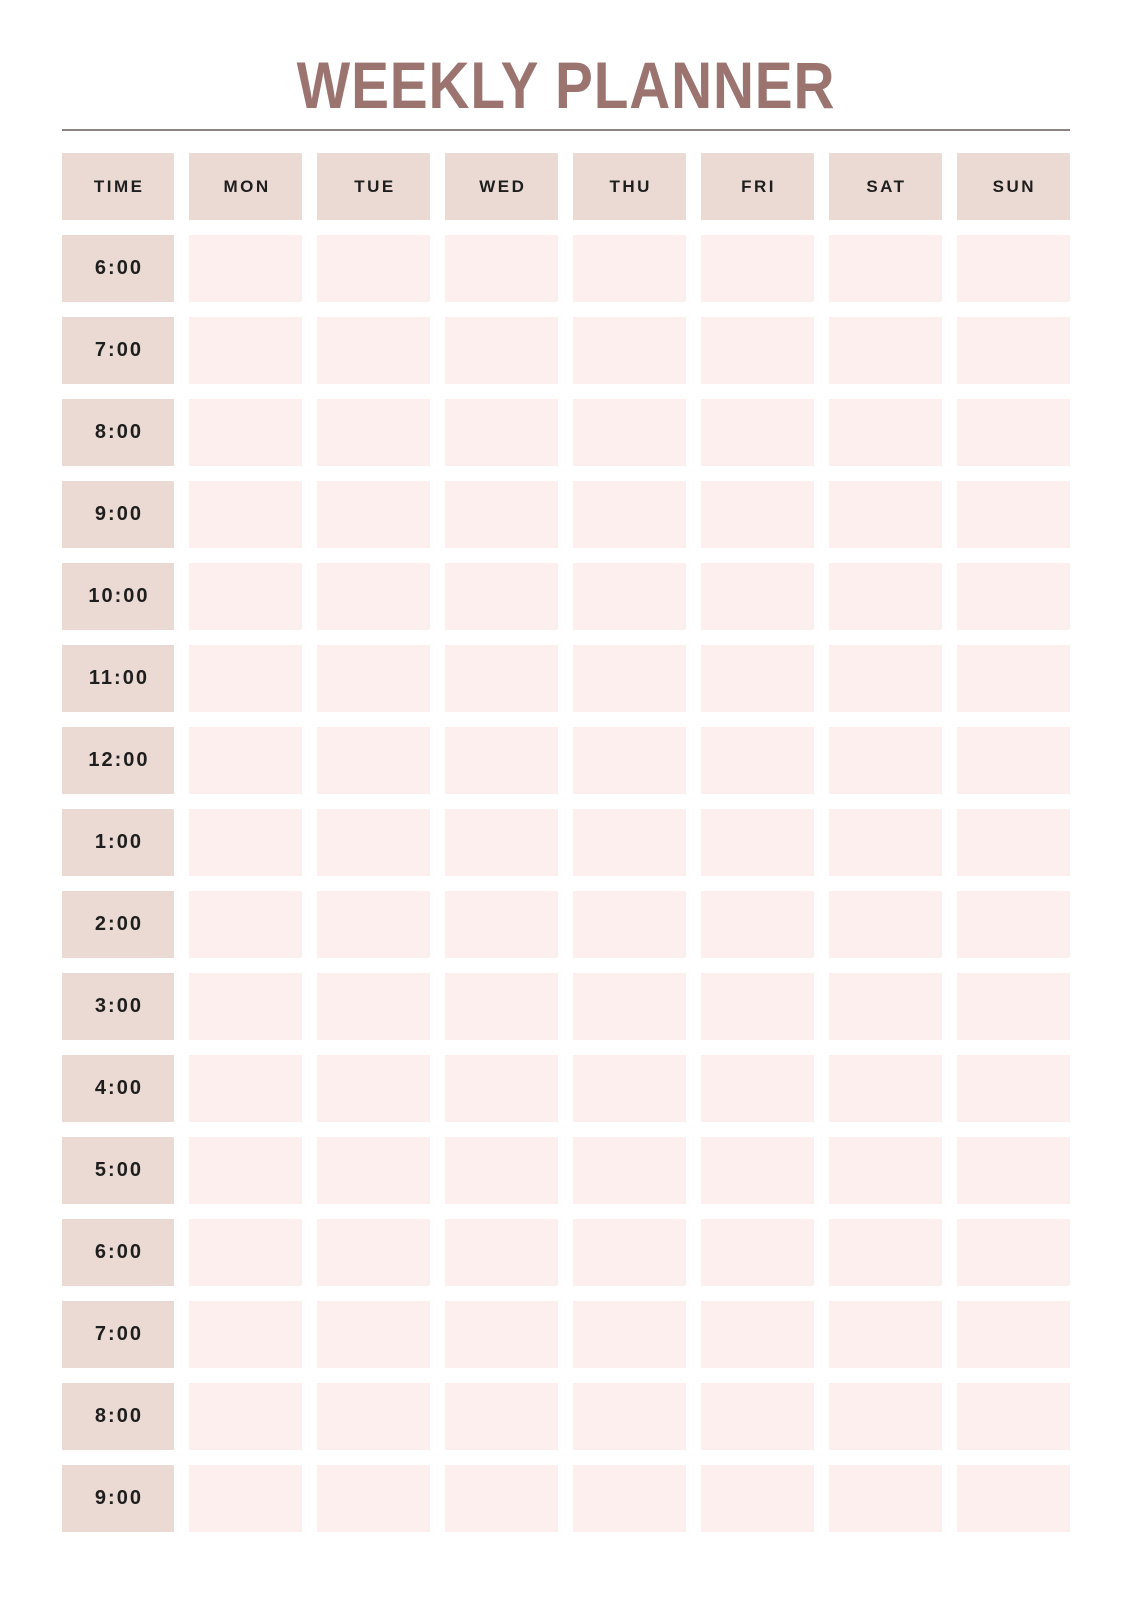 Image resolution: width=1131 pixels, height=1600 pixels. Describe the element at coordinates (501, 842) in the screenshot. I see `planner-slot-wed-row7` at that location.